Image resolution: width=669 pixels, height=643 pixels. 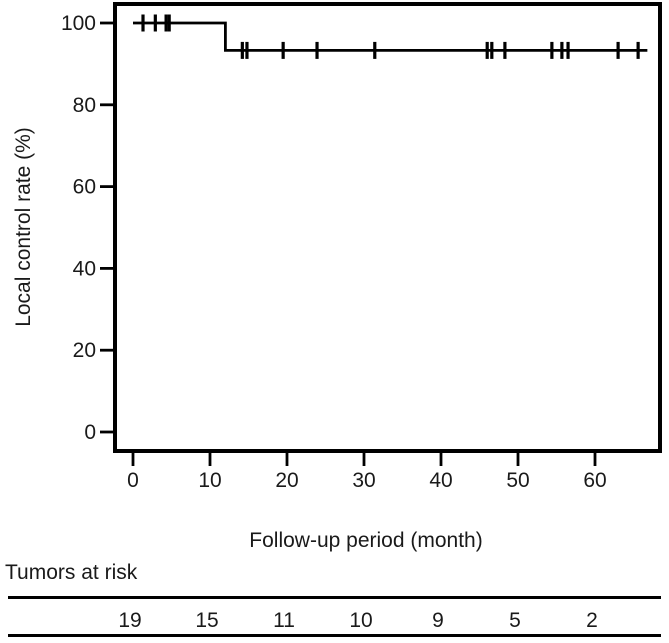 I want to click on at-risk-count: 9, so click(x=438, y=620).